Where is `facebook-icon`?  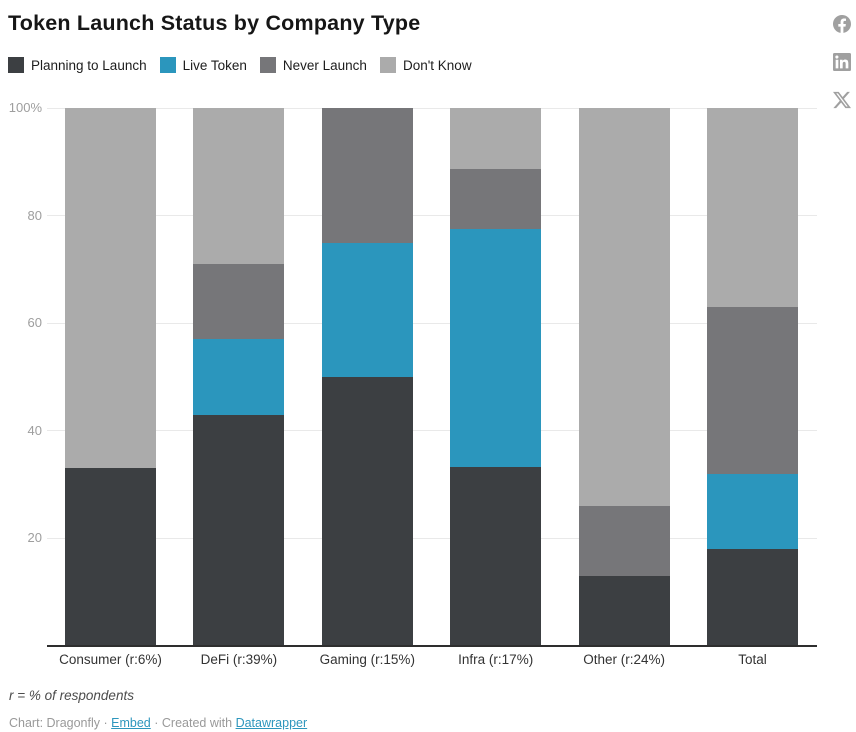 facebook-icon is located at coordinates (842, 24).